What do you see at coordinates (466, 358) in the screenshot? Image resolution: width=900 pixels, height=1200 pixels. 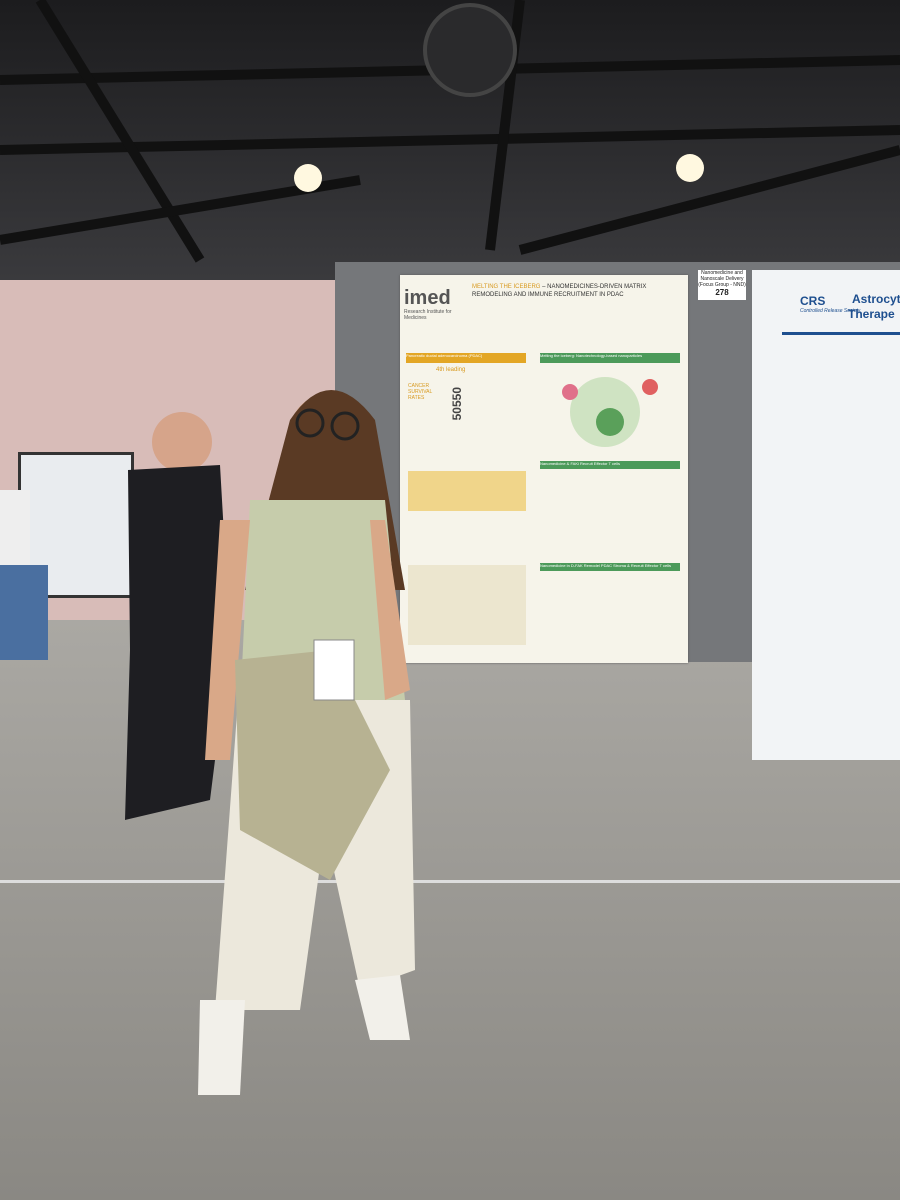 I see `section-header: Pancreatic ductal adenocarcinoma (PDAC)` at bounding box center [466, 358].